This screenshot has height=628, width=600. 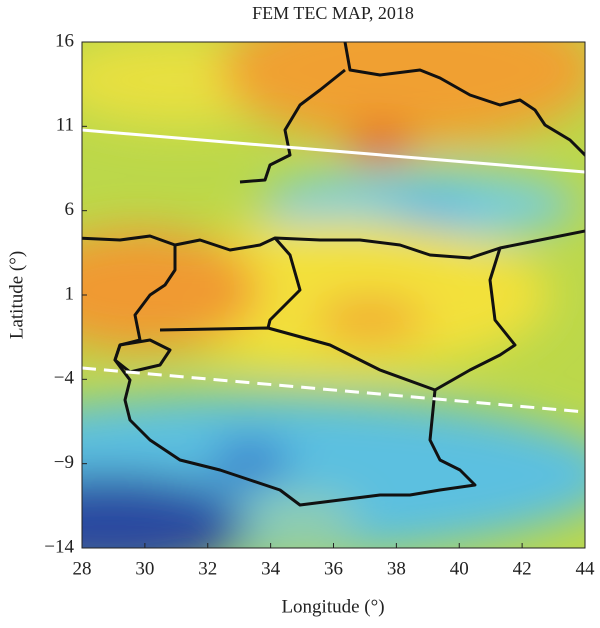 What do you see at coordinates (82, 568) in the screenshot?
I see `x-tick-label: 28` at bounding box center [82, 568].